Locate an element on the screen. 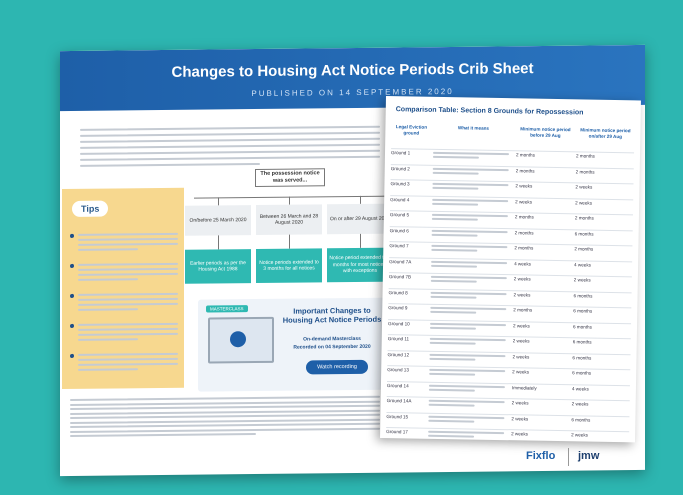 The height and width of the screenshot is (495, 683). notice-before: Immediately is located at coordinates (524, 387).